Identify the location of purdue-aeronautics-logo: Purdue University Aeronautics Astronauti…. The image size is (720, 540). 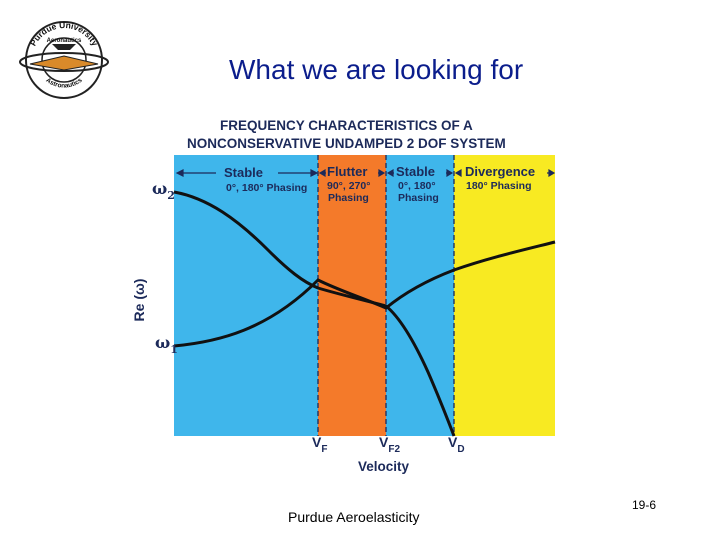
(64, 59).